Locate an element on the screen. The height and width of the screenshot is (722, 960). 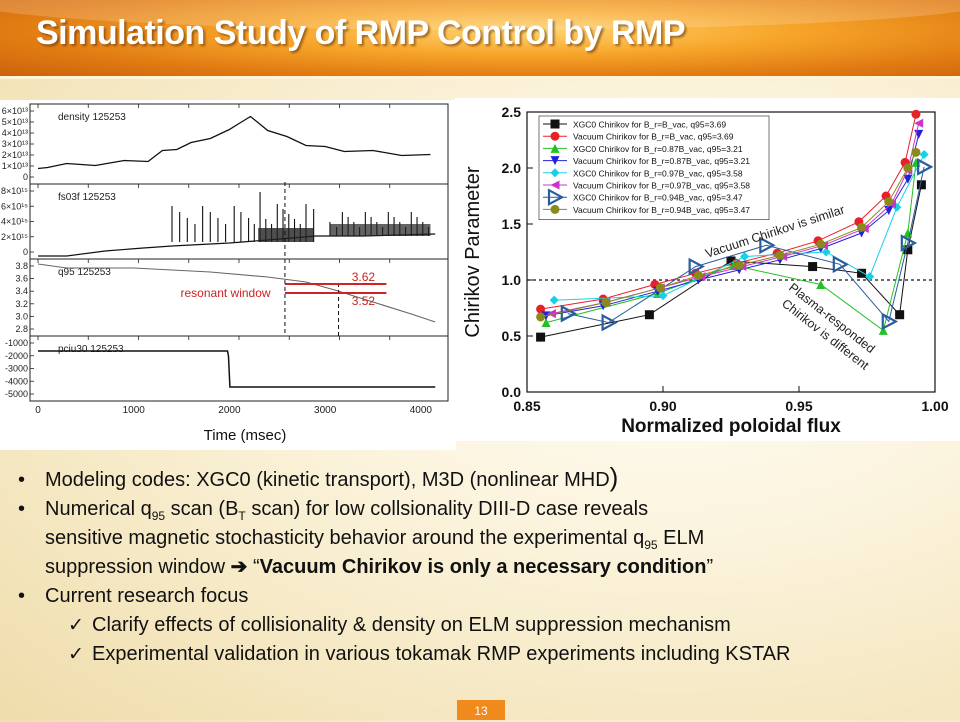
lower-q-label: 3.52 is located at coordinates (364, 301).